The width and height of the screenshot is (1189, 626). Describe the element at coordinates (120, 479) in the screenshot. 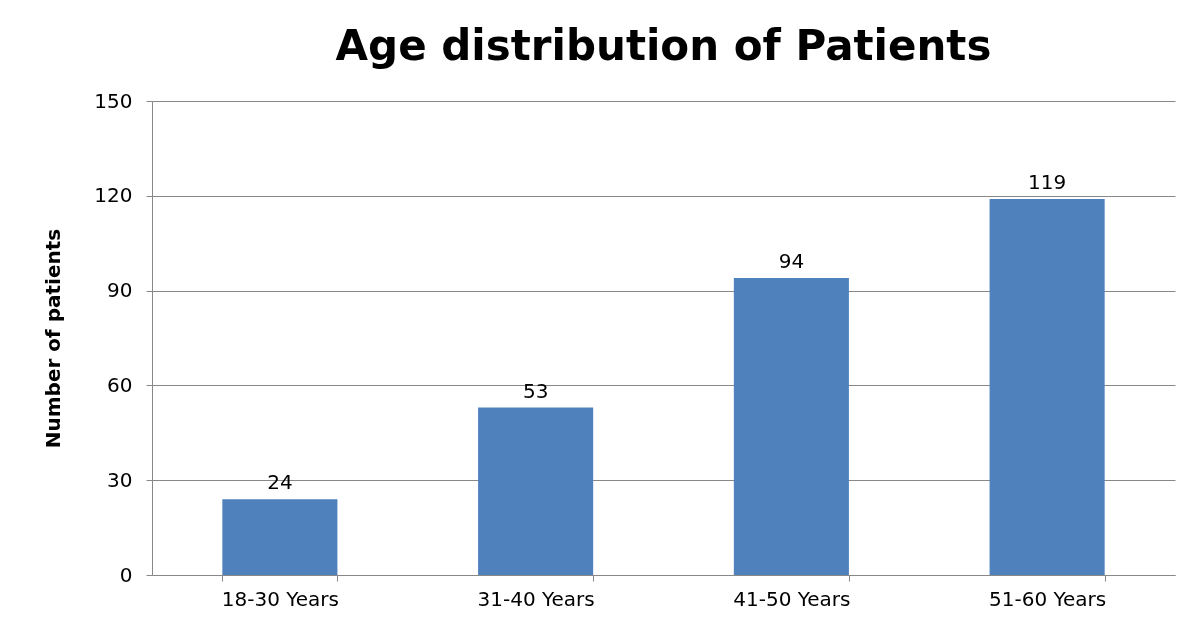

I see `y-tick-label: 30` at that location.